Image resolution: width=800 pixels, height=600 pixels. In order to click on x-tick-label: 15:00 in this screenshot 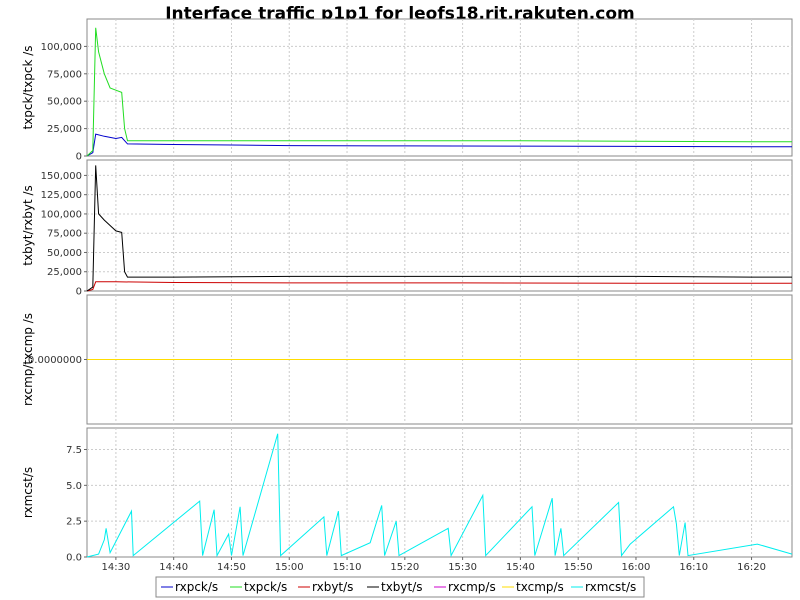, I will do `click(289, 567)`.